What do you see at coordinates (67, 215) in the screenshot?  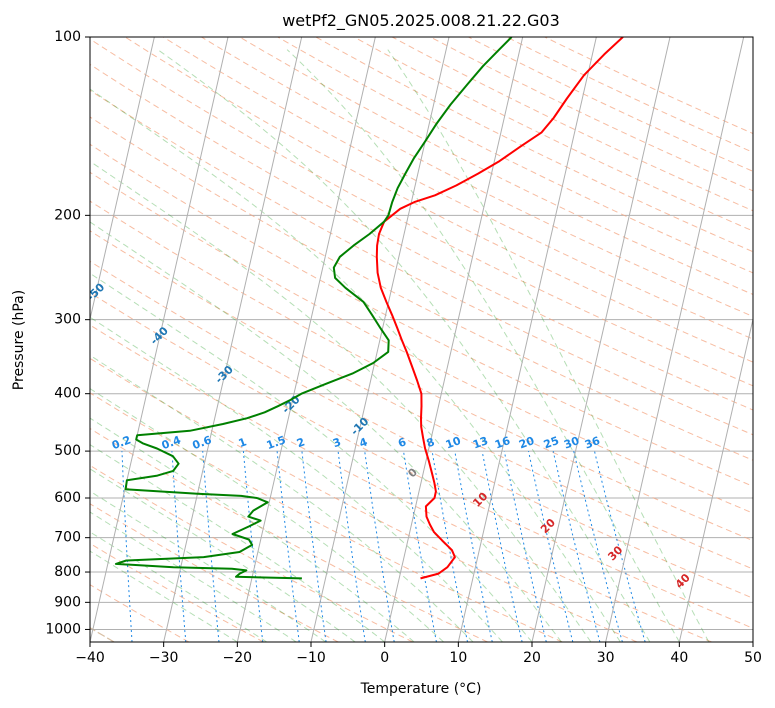 I see `y-tick-label: 200` at bounding box center [67, 215].